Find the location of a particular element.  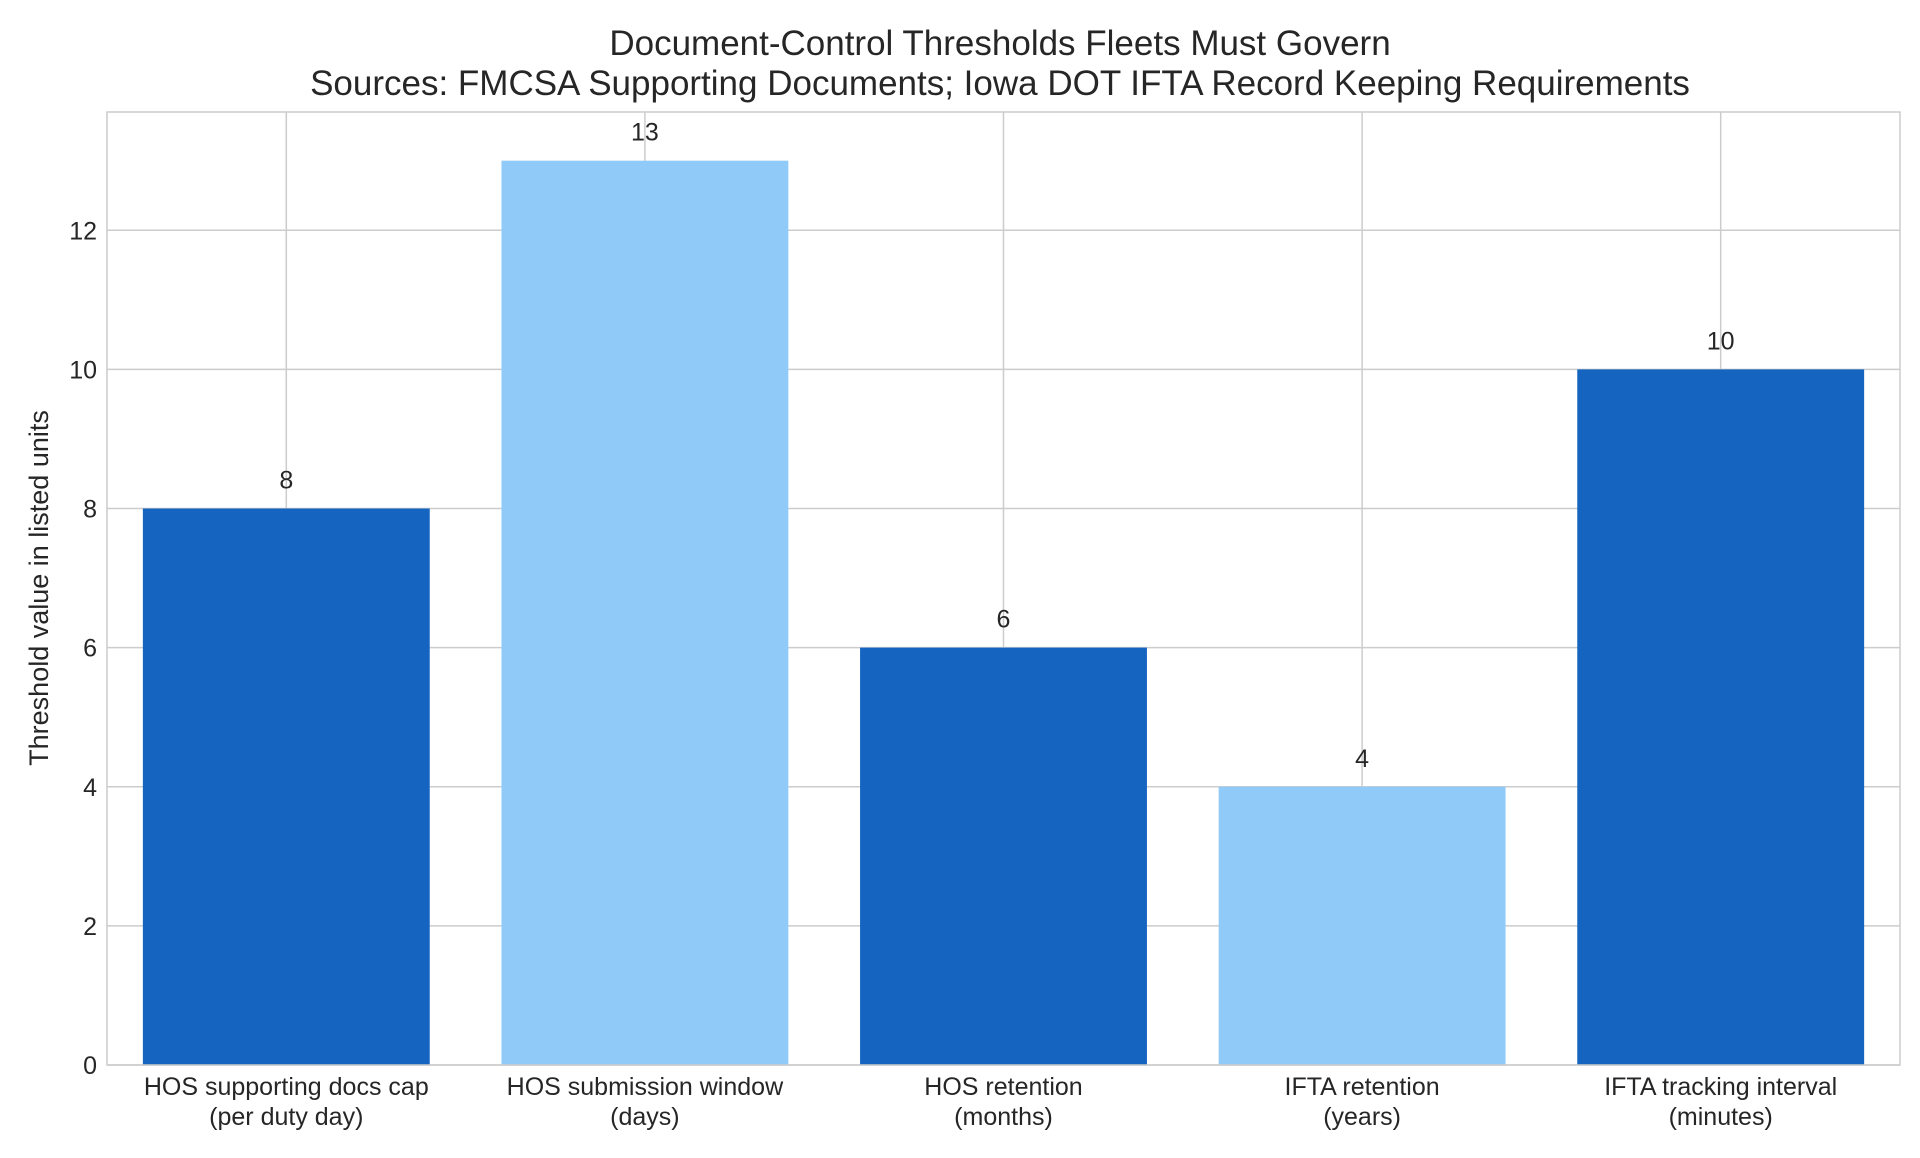

y-tick-label: 8 is located at coordinates (90, 510).